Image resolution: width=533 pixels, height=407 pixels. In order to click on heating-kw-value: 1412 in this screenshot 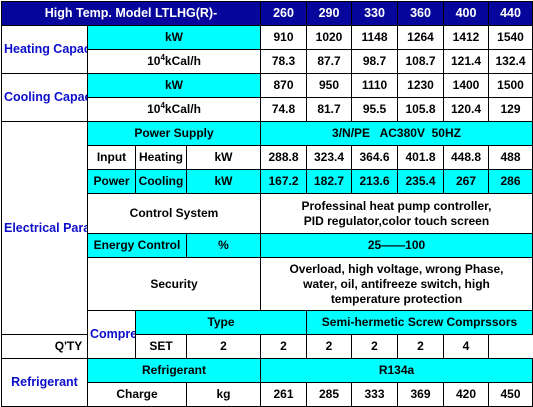, I will do `click(466, 37)`.